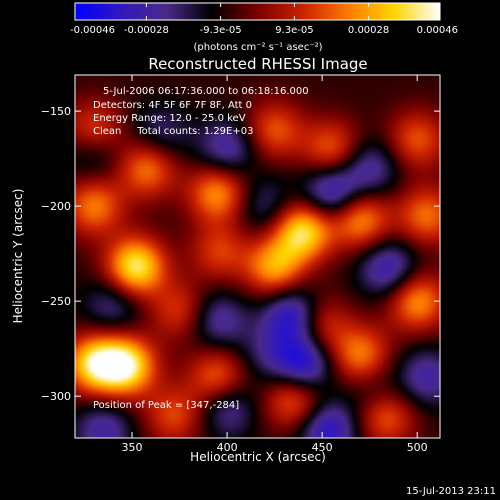 The width and height of the screenshot is (500, 500). What do you see at coordinates (258, 457) in the screenshot?
I see `x-axis-label: Heliocentric X (arcsec)` at bounding box center [258, 457].